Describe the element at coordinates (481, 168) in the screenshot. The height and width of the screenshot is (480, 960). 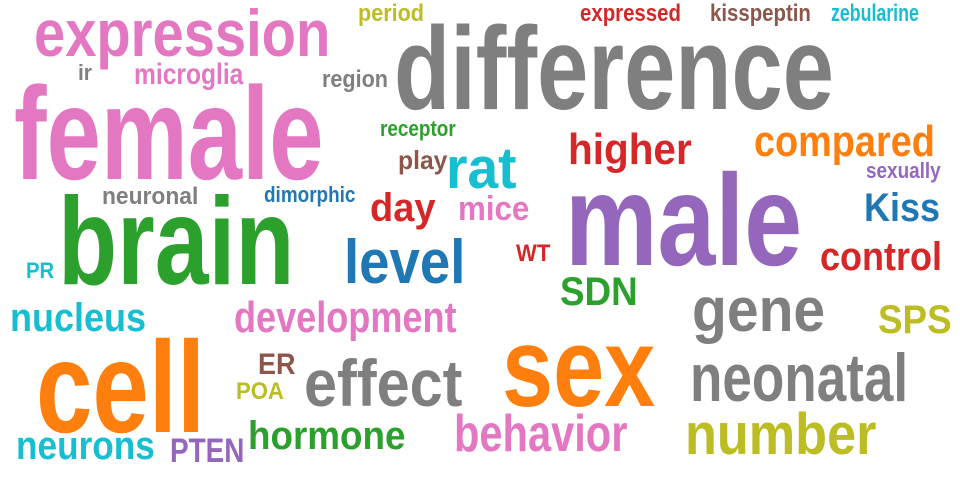
I see `word-rat: rat` at that location.